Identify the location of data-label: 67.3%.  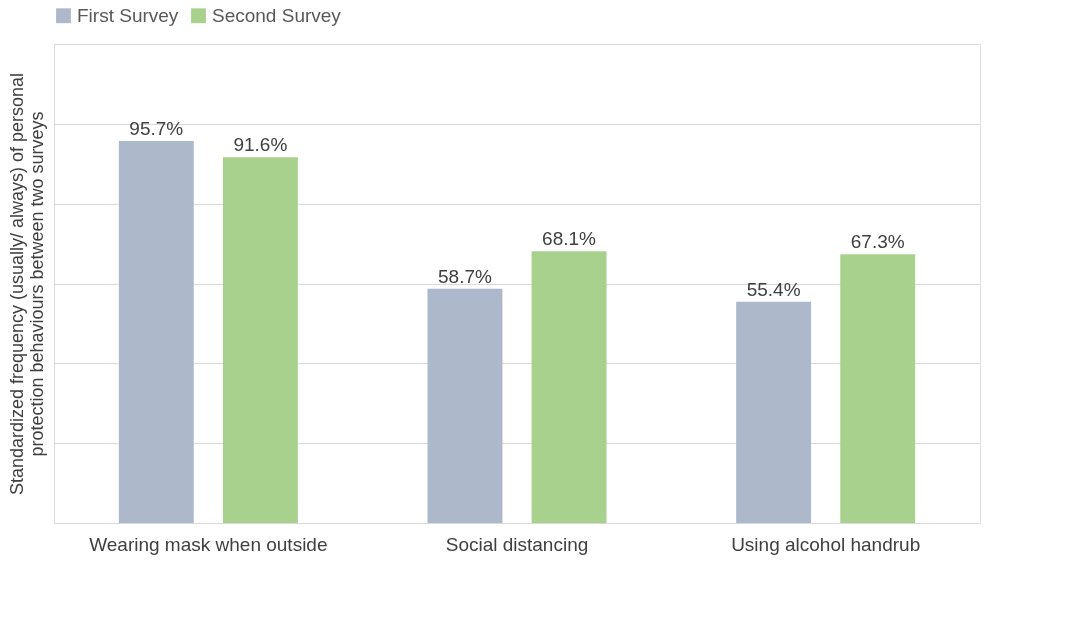
(877, 242).